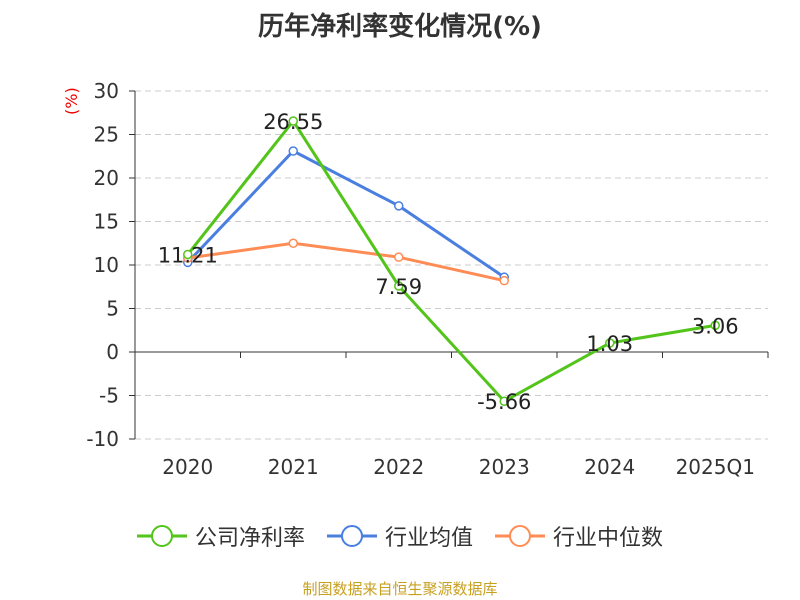  What do you see at coordinates (398, 467) in the screenshot?
I see `x-tick-label: 2022` at bounding box center [398, 467].